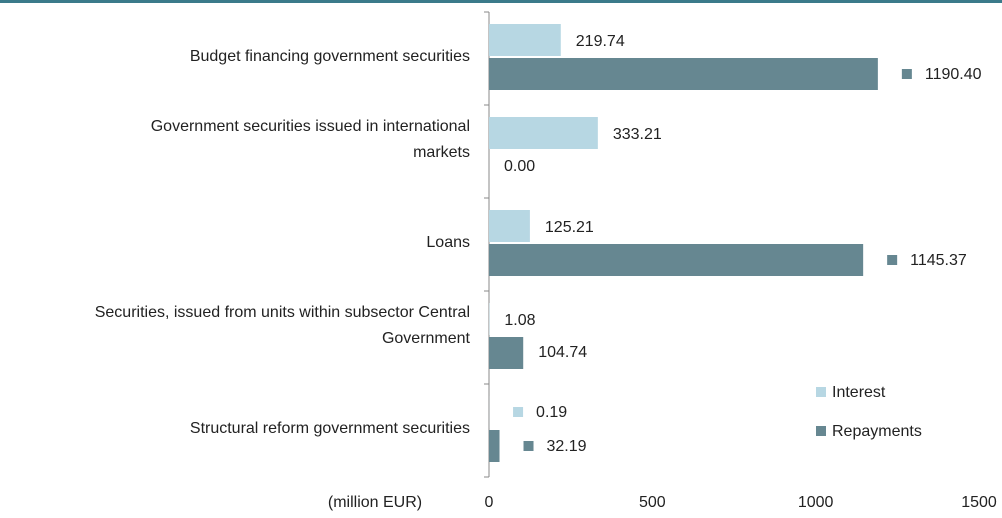  What do you see at coordinates (519, 320) in the screenshot?
I see `value-label: 1.08` at bounding box center [519, 320].